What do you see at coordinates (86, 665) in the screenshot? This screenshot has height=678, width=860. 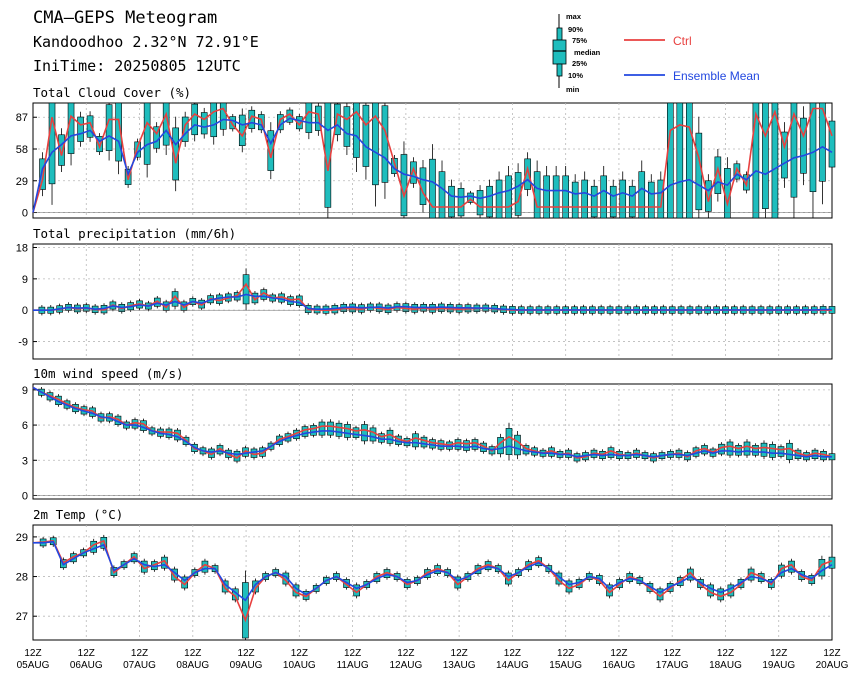 I see `x-tick-date-label: 06AUG` at bounding box center [86, 665].